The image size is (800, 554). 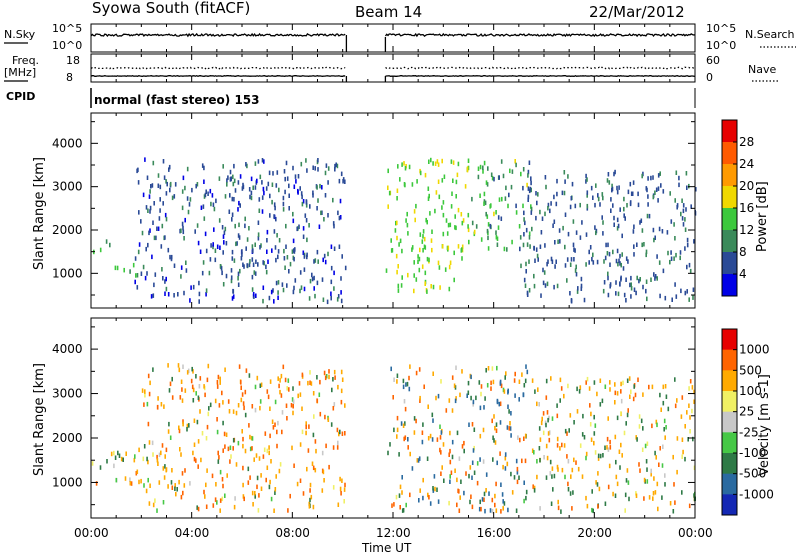 What do you see at coordinates (67, 230) in the screenshot?
I see `range-tick-label: 2000` at bounding box center [67, 230].